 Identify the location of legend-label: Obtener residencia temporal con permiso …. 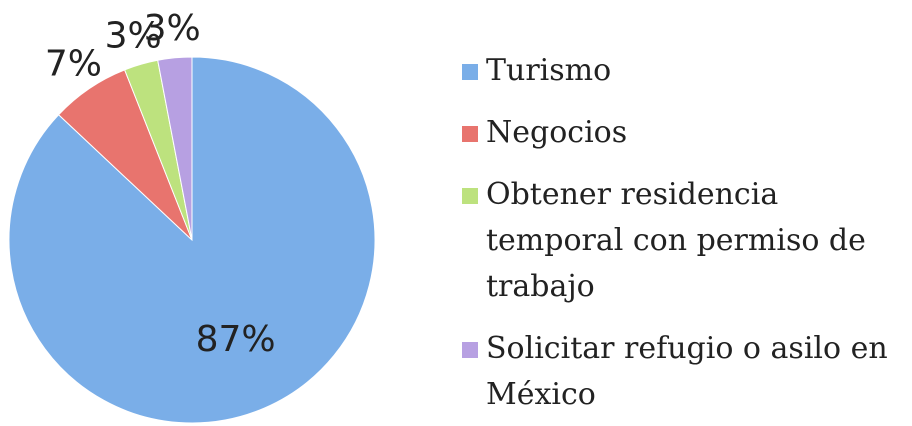
(676, 240).